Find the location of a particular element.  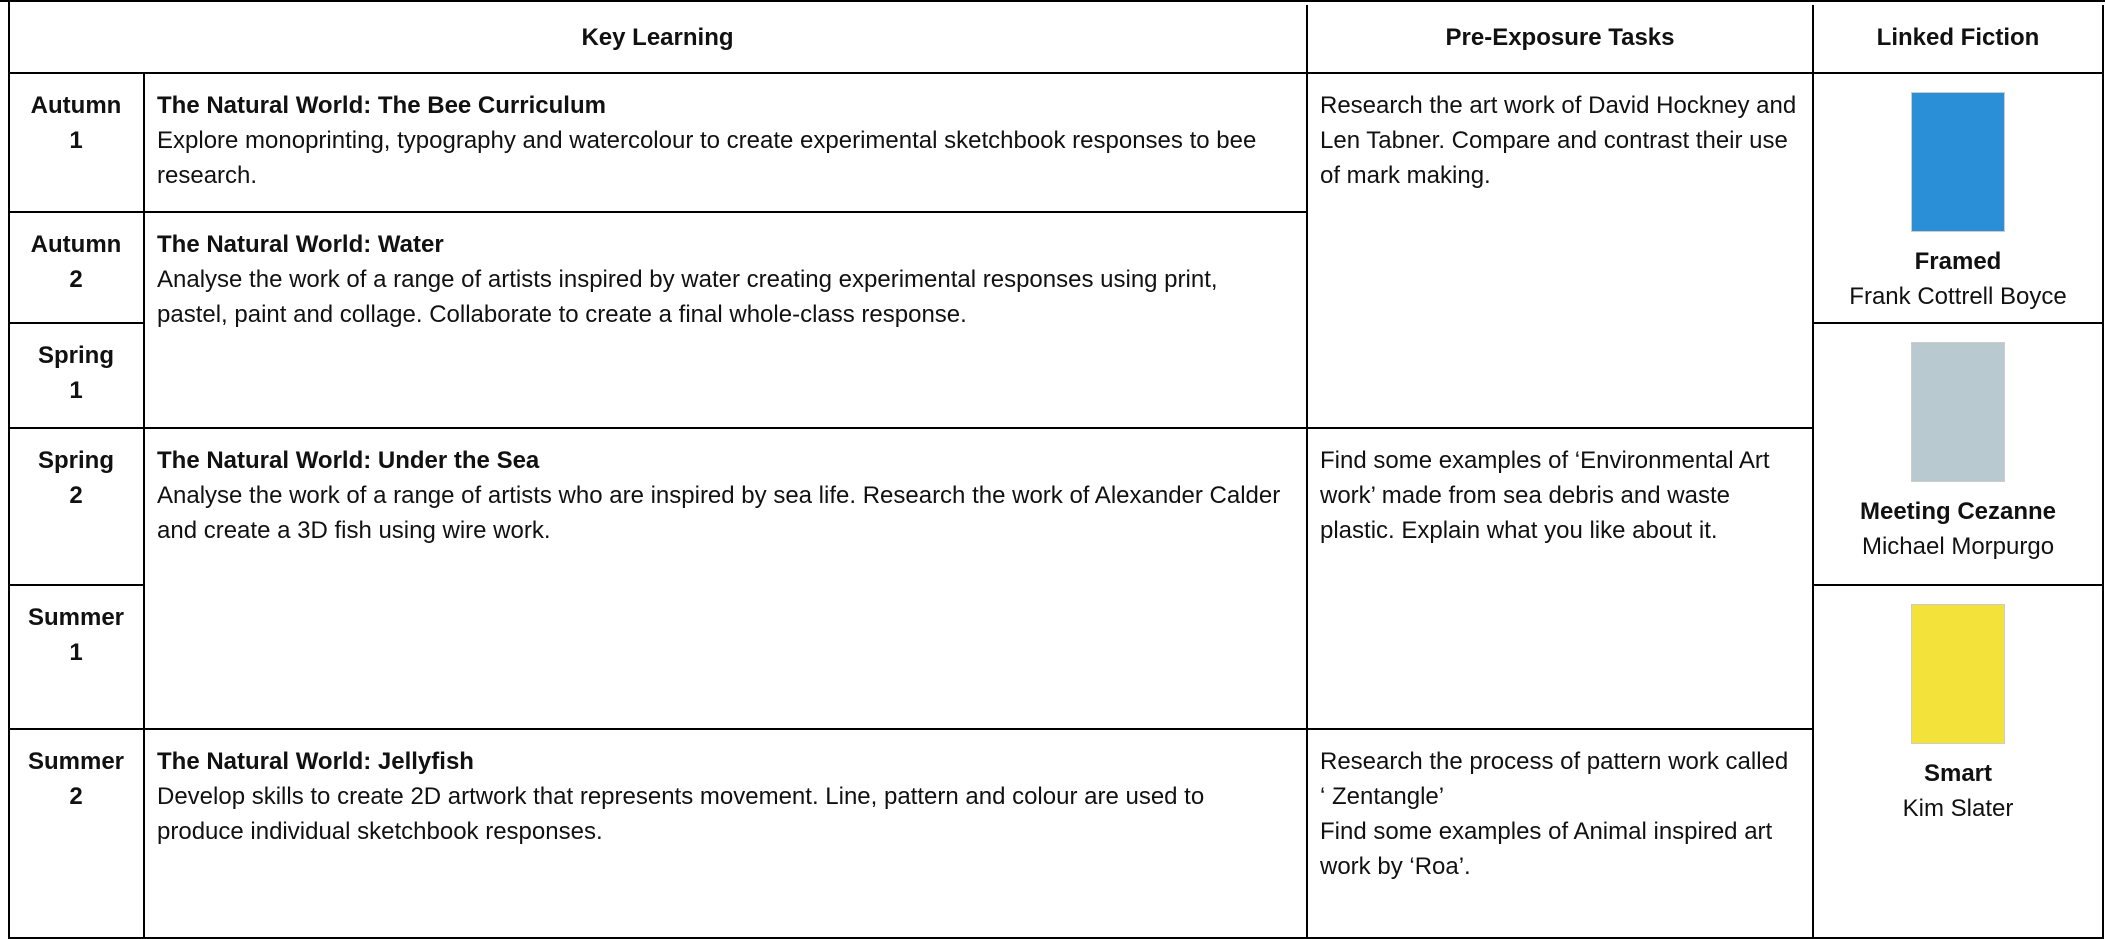

header-cell: Linked Fiction is located at coordinates (1959, 39).